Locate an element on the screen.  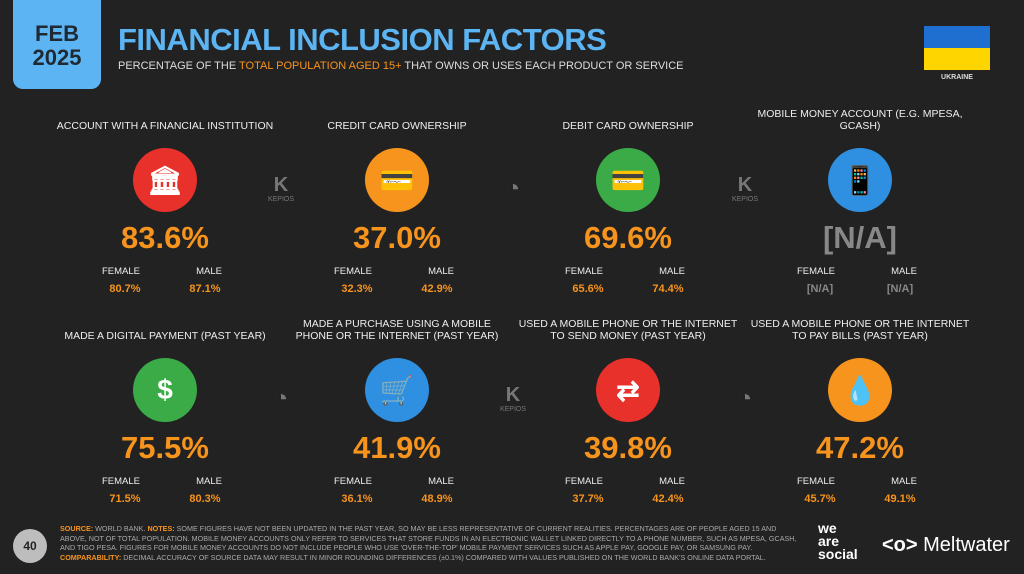
female-value: [N/A] is located at coordinates (820, 289).